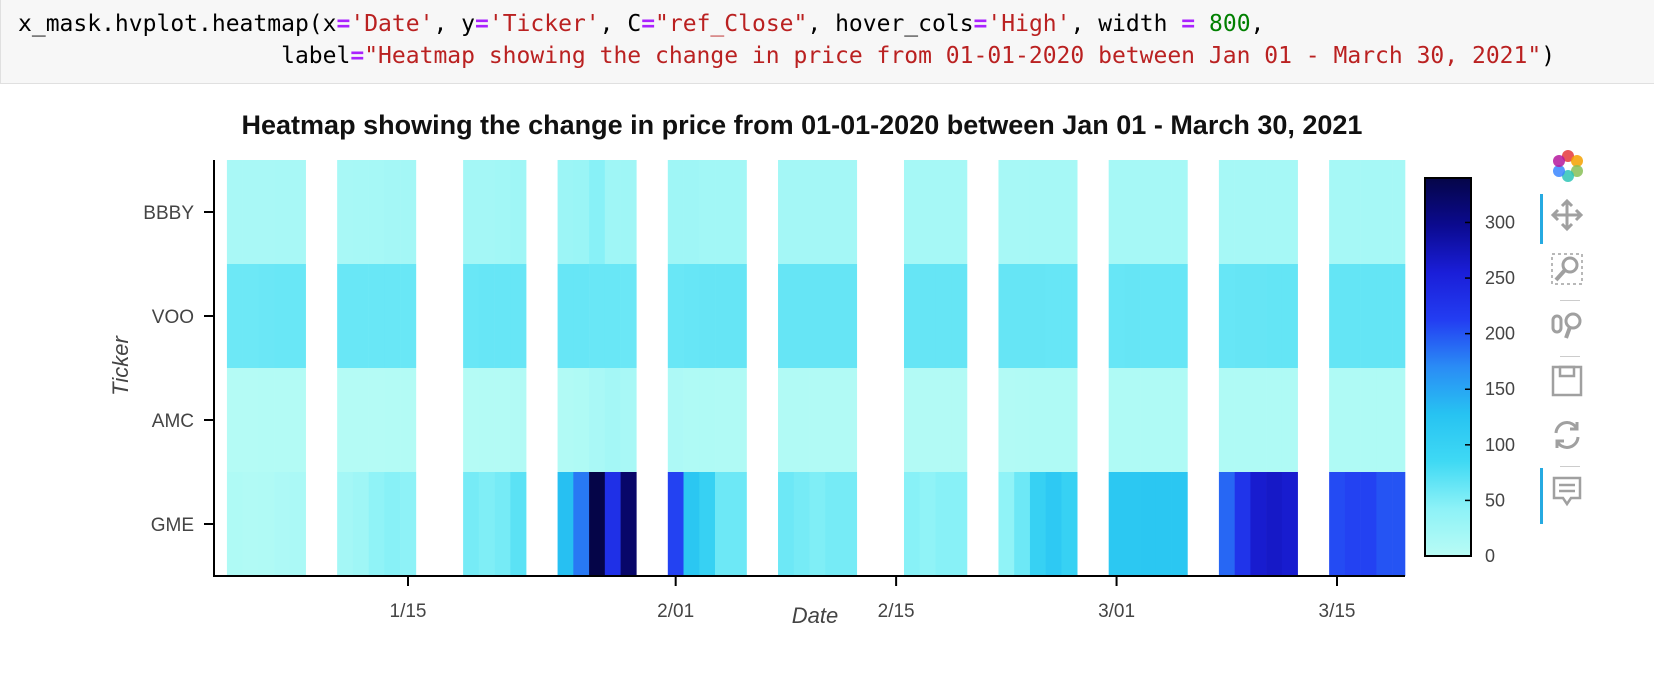 The image size is (1654, 681). Describe the element at coordinates (1570, 438) in the screenshot. I see `reset-tool-icon` at that location.